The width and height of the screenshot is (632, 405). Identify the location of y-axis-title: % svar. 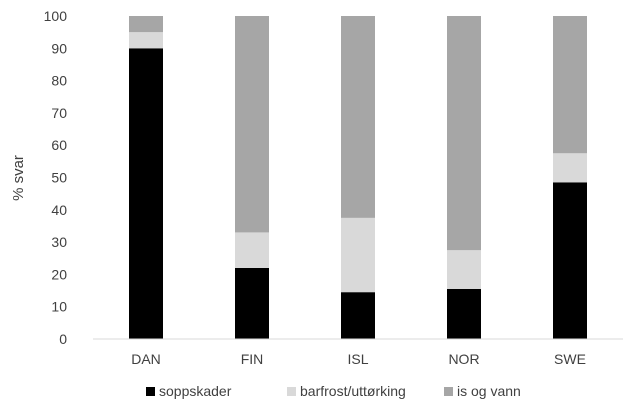
(18, 178).